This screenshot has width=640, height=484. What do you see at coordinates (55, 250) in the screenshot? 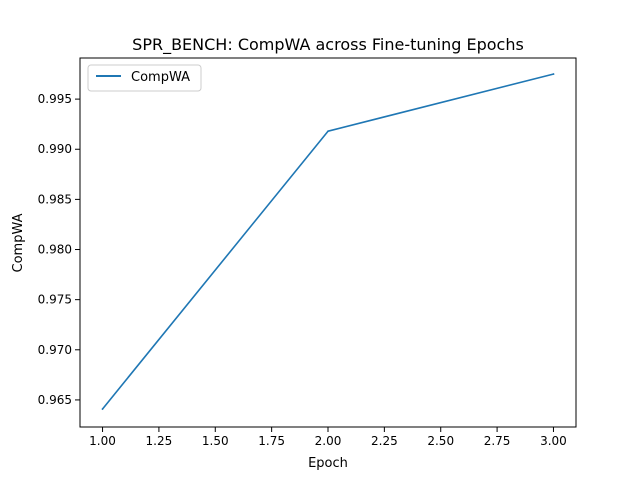
I see `y-tick-label: 0.980` at bounding box center [55, 250].